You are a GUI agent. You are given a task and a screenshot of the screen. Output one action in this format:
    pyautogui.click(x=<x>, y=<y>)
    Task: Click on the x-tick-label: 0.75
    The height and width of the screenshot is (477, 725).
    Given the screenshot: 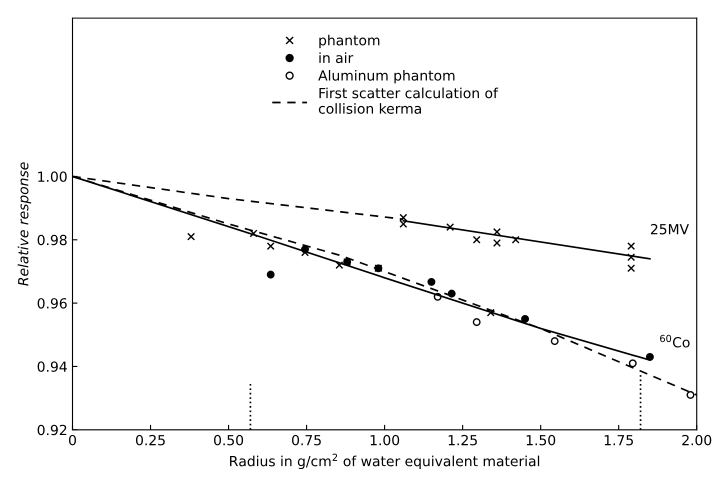 What is the action you would take?
    pyautogui.click(x=306, y=440)
    